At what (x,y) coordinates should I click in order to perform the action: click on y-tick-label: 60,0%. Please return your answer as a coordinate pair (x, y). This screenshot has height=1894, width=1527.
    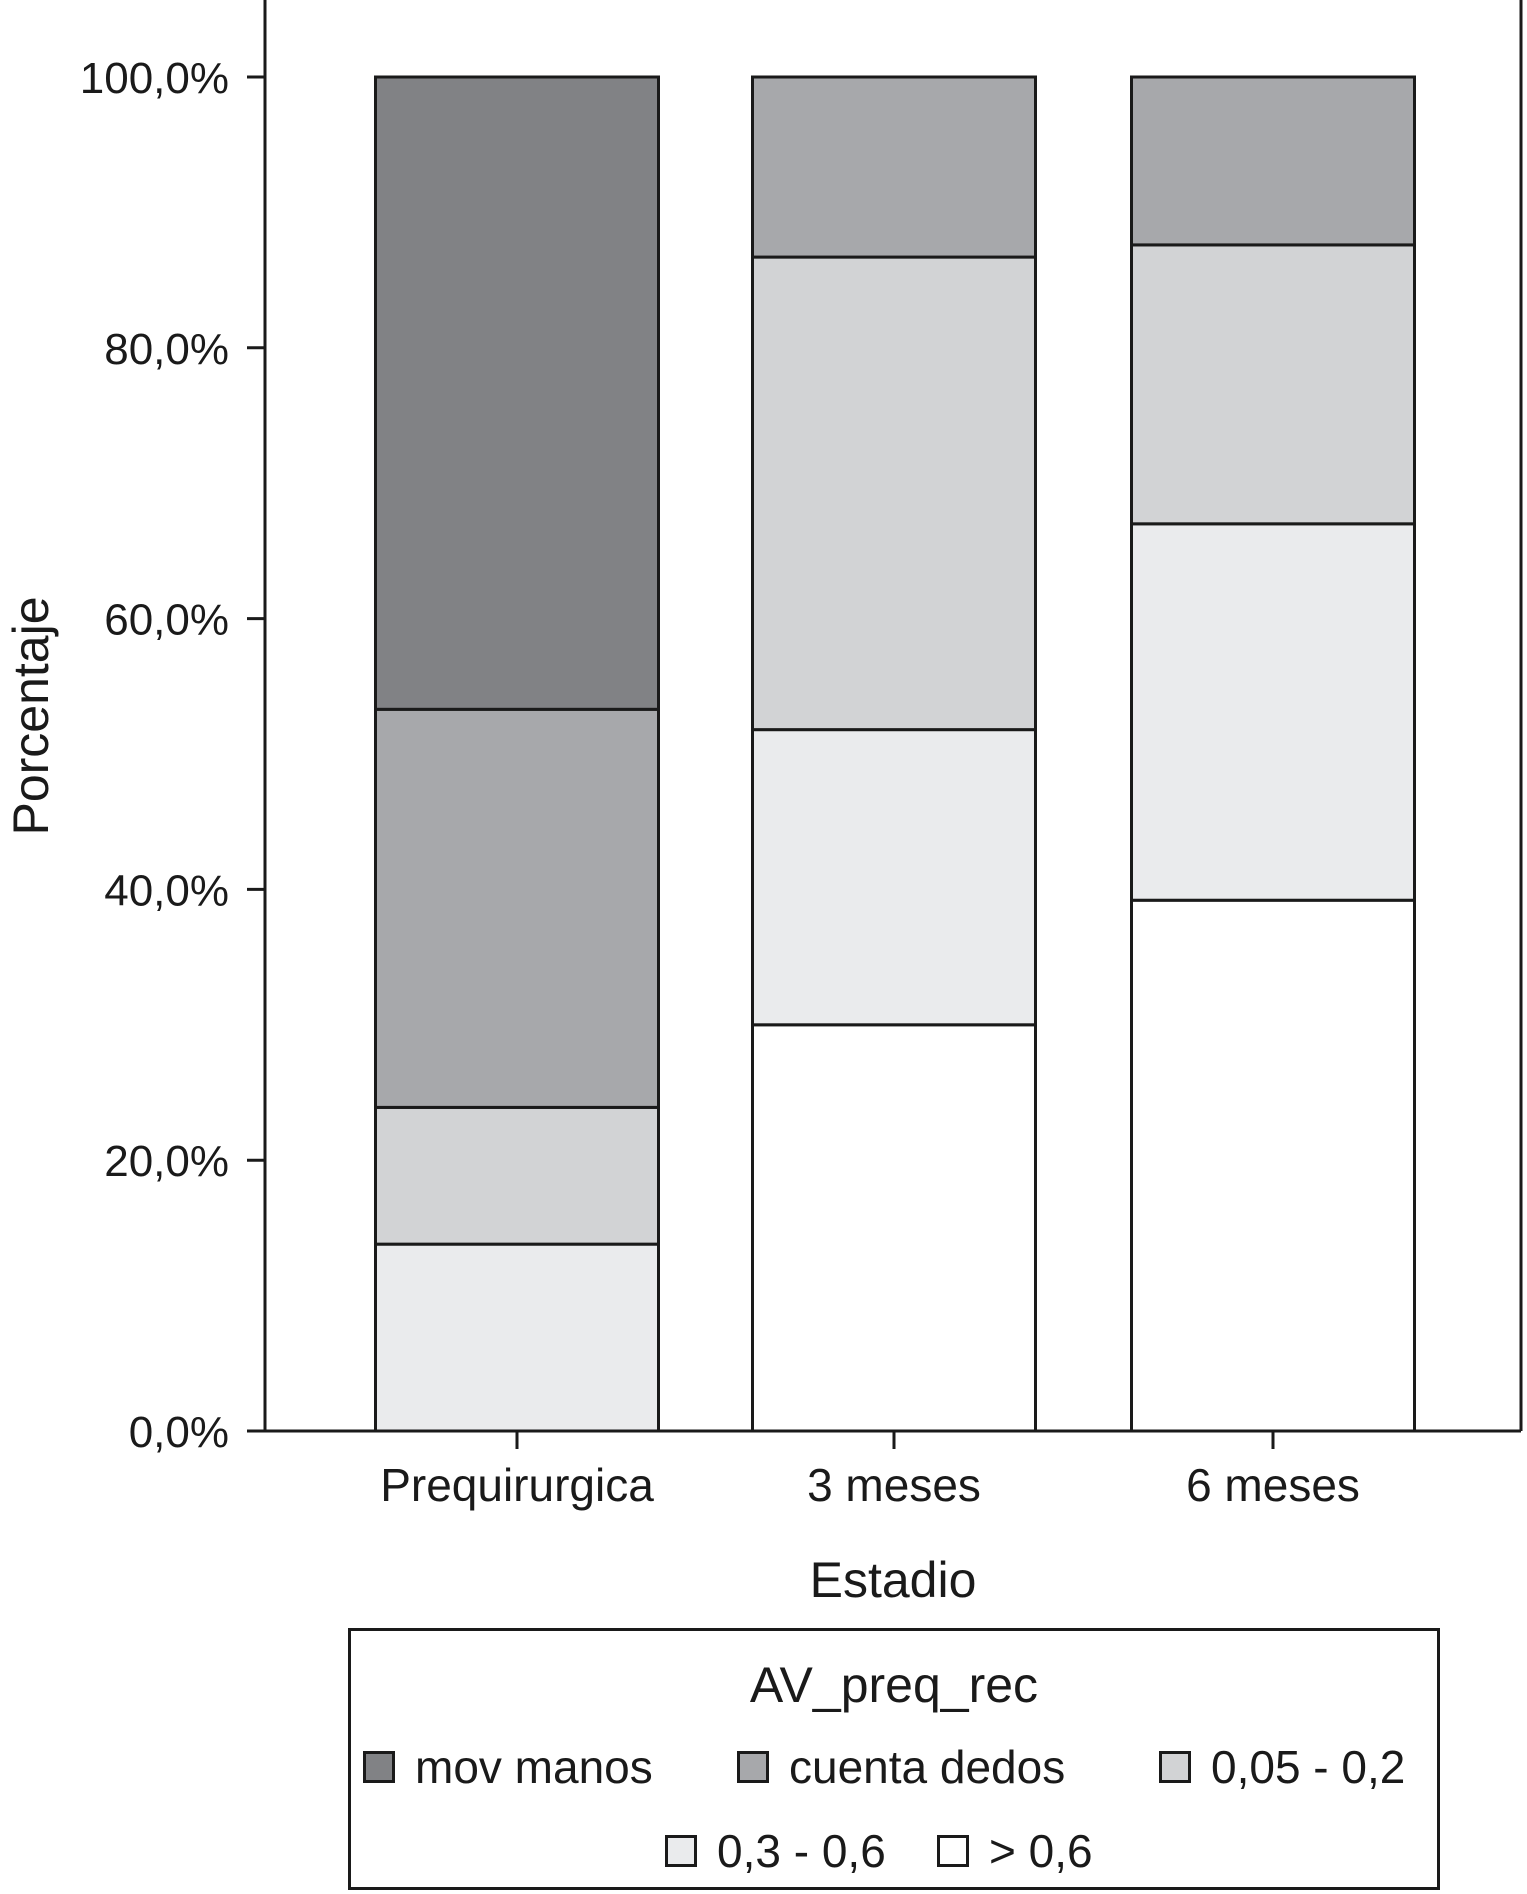
    Looking at the image, I should click on (166, 620).